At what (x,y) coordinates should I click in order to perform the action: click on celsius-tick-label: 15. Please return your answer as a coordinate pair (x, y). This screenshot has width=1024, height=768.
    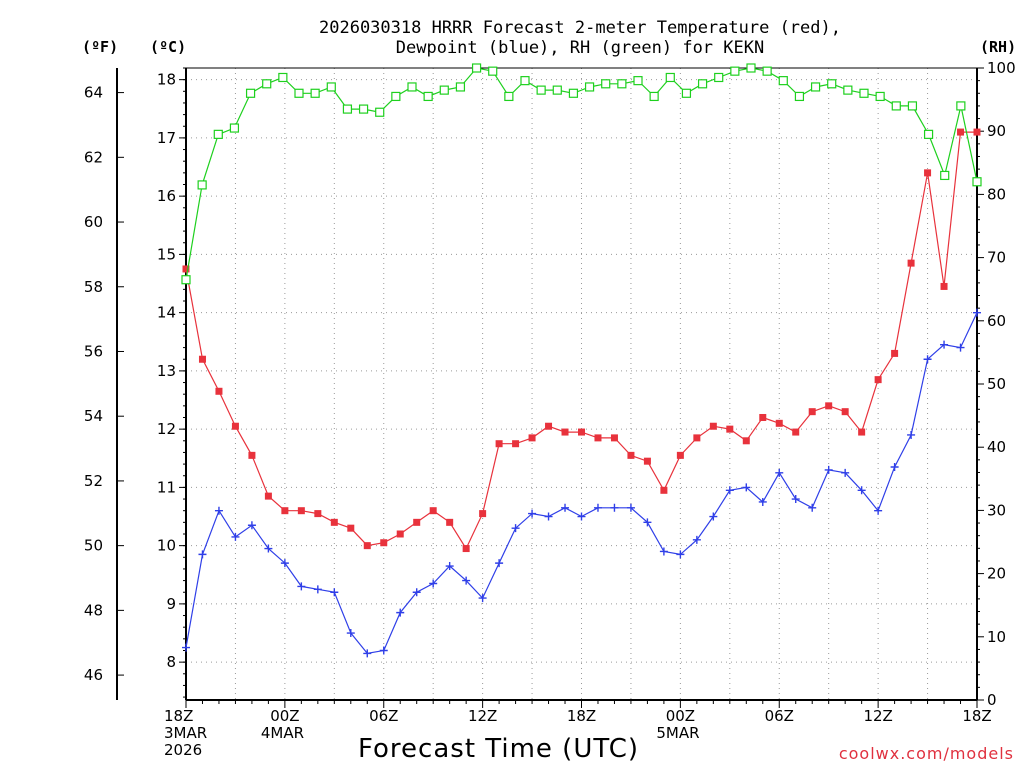
    Looking at the image, I should click on (166, 254).